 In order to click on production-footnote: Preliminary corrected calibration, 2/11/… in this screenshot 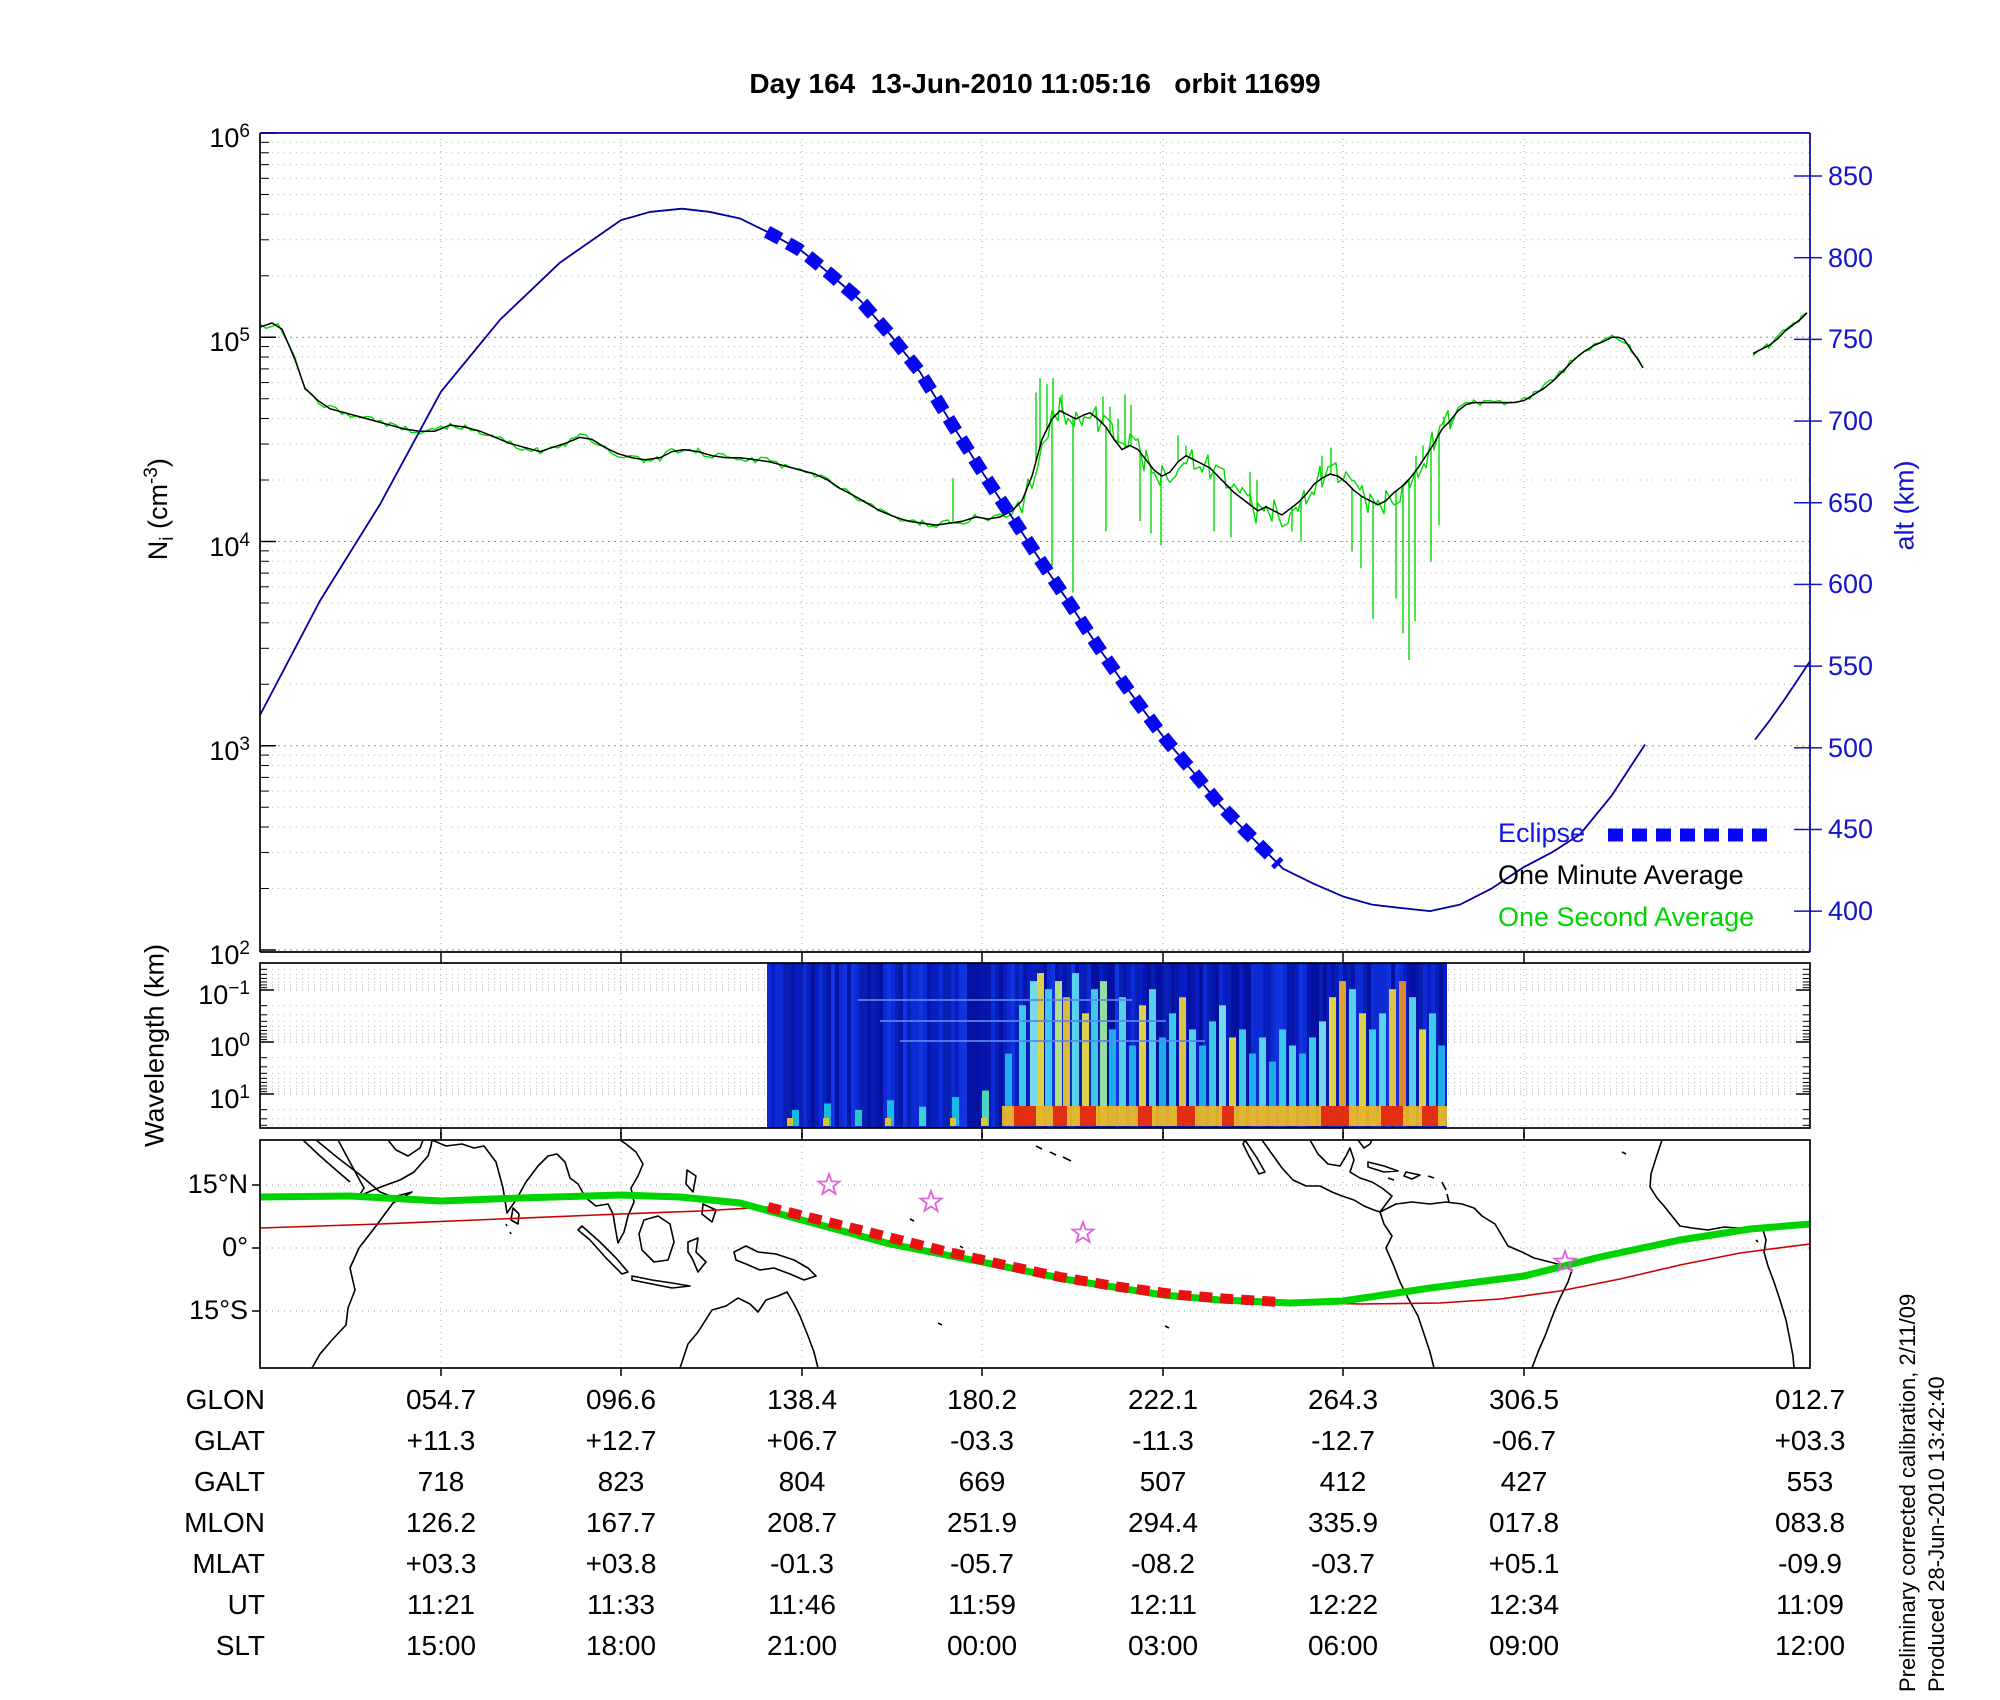, I will do `click(1922, 1493)`.